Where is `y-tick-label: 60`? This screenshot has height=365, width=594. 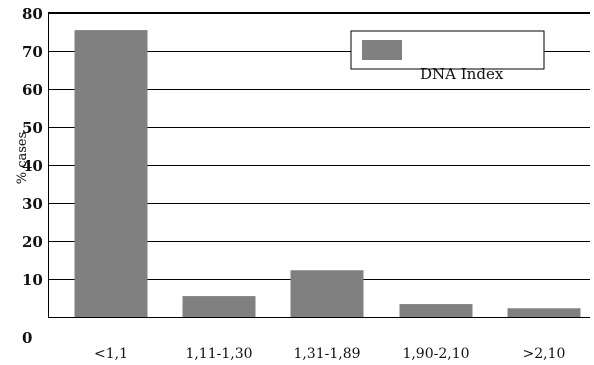 y-tick-label: 60 is located at coordinates (32, 90).